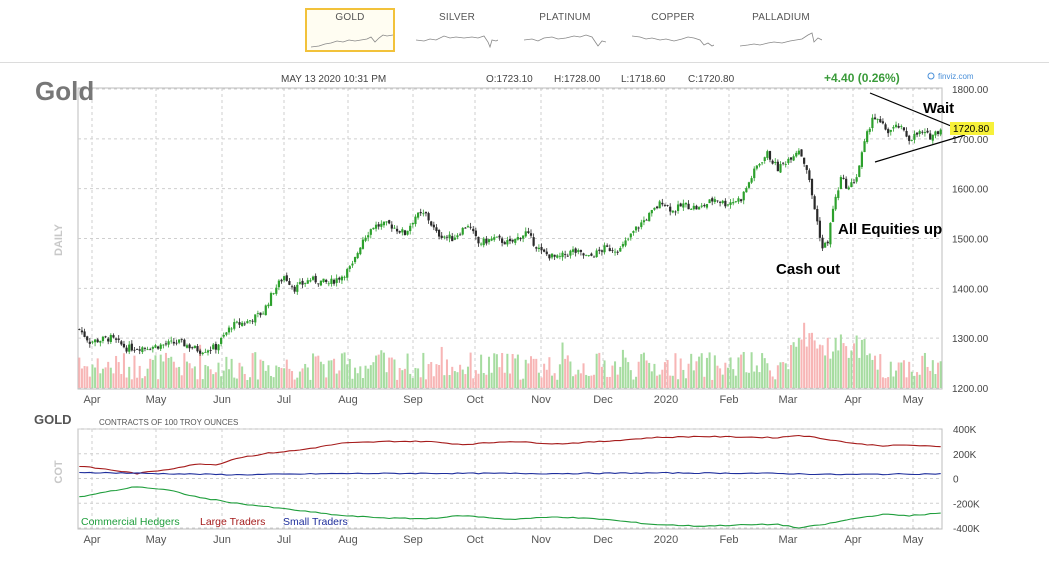  What do you see at coordinates (673, 30) in the screenshot?
I see `tab-copper: COPPER` at bounding box center [673, 30].